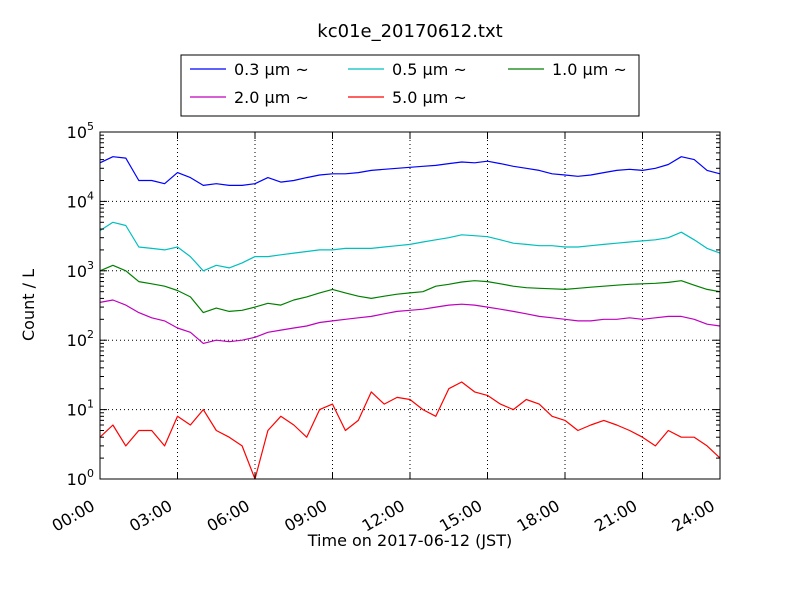 The height and width of the screenshot is (600, 800). I want to click on x-tick-label: 21:00, so click(615, 516).